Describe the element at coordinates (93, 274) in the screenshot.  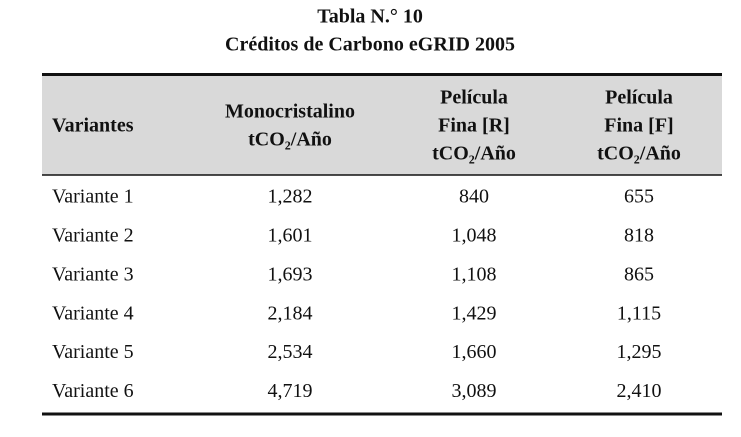
I see `row-label: Variante 3` at that location.